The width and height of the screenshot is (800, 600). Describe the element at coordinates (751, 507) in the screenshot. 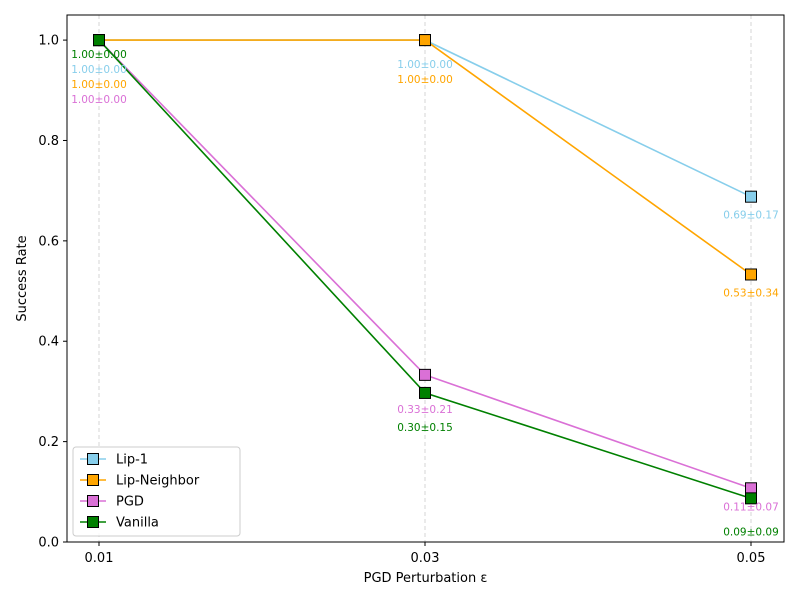

I see `data-label: 0.11±0.07` at that location.